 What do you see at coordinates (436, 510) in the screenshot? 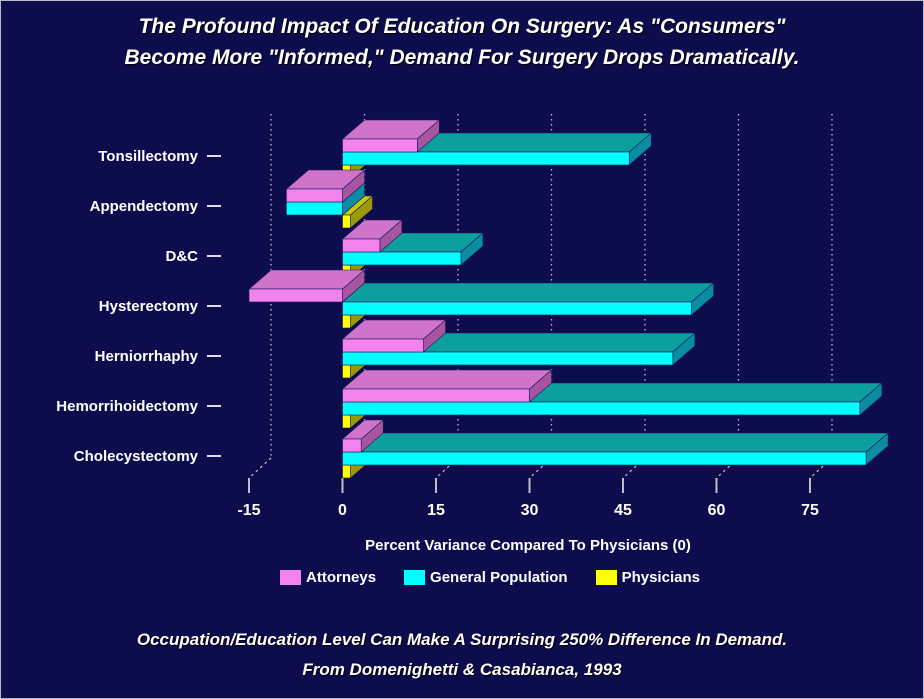
I see `x-tick-label: 15` at bounding box center [436, 510].